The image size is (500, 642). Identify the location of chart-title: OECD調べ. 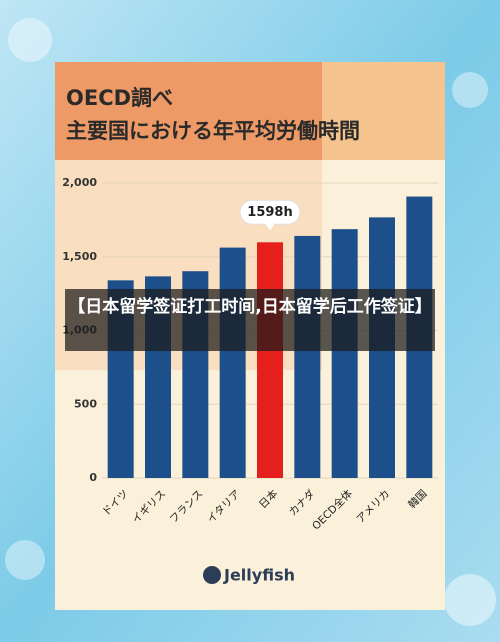
(119, 98).